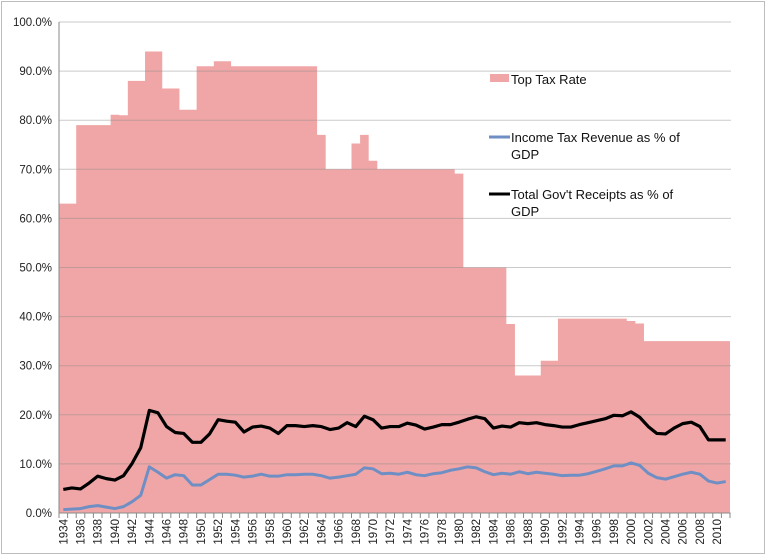  I want to click on x-tick-label: 1998, so click(615, 532).